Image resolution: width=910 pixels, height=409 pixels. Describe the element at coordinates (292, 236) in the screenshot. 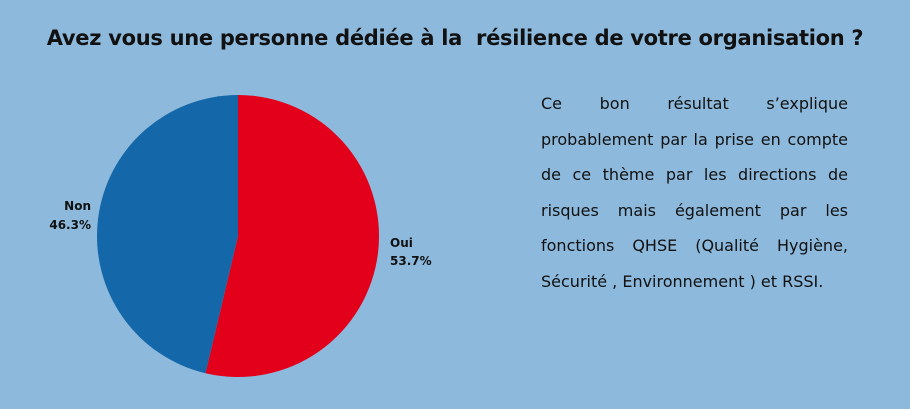

I see `pie-slice-oui` at that location.